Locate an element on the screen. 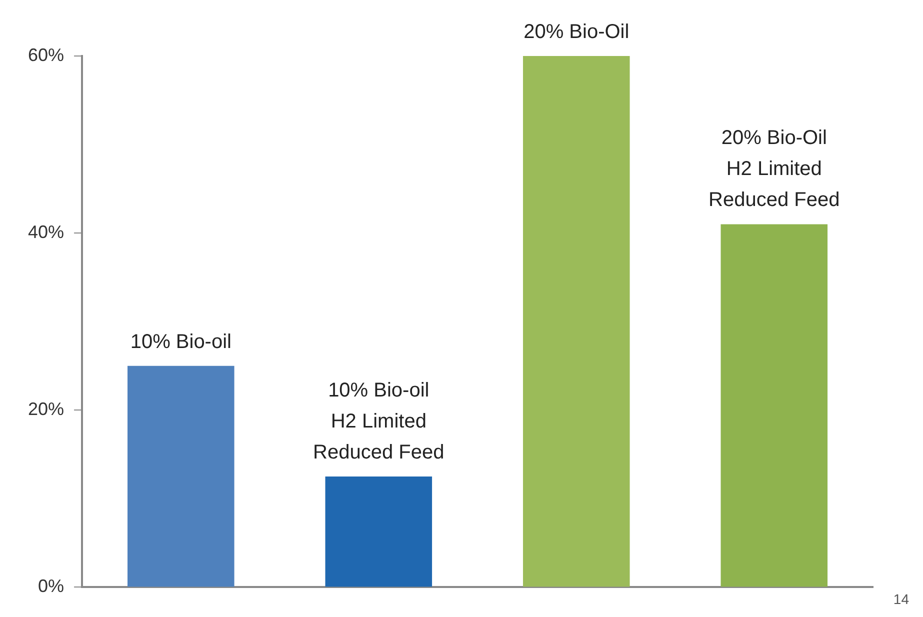  y-tick-label: 0% is located at coordinates (51, 586).